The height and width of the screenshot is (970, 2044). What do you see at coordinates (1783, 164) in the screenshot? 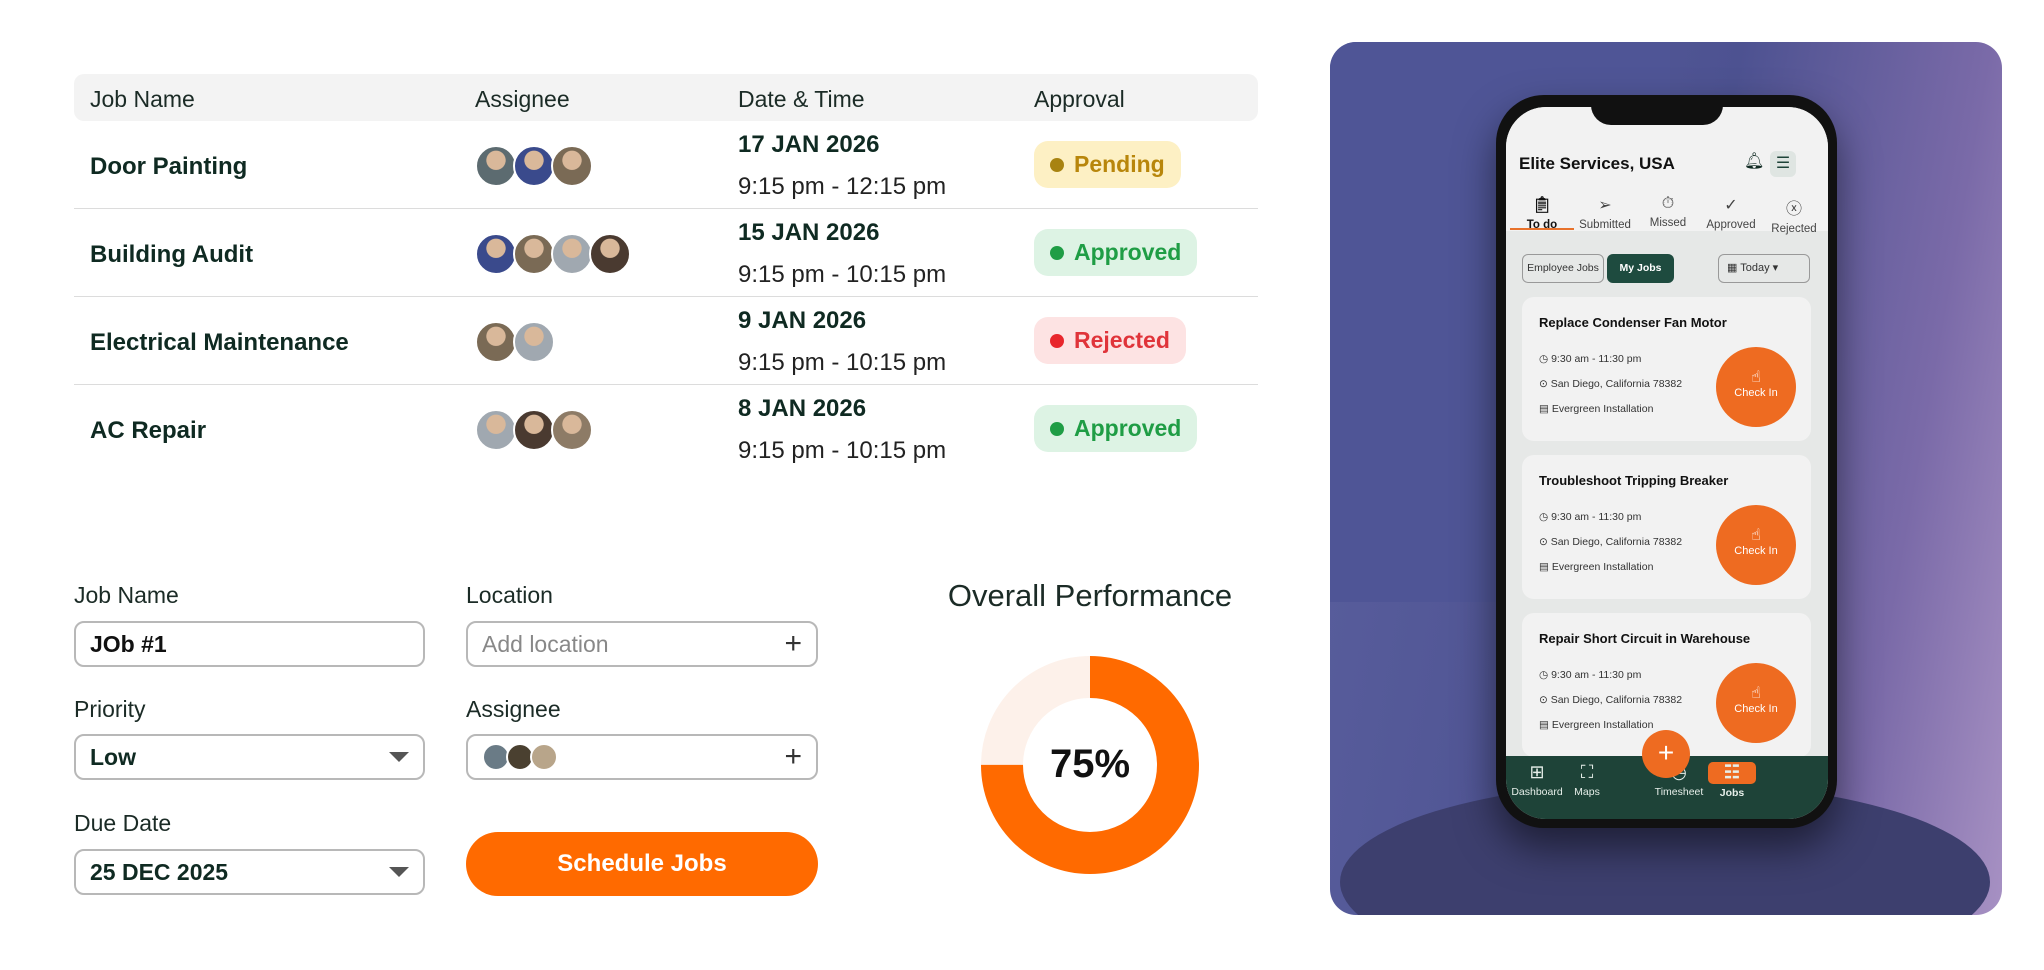
I see `menu-icon: ☰` at bounding box center [1783, 164].